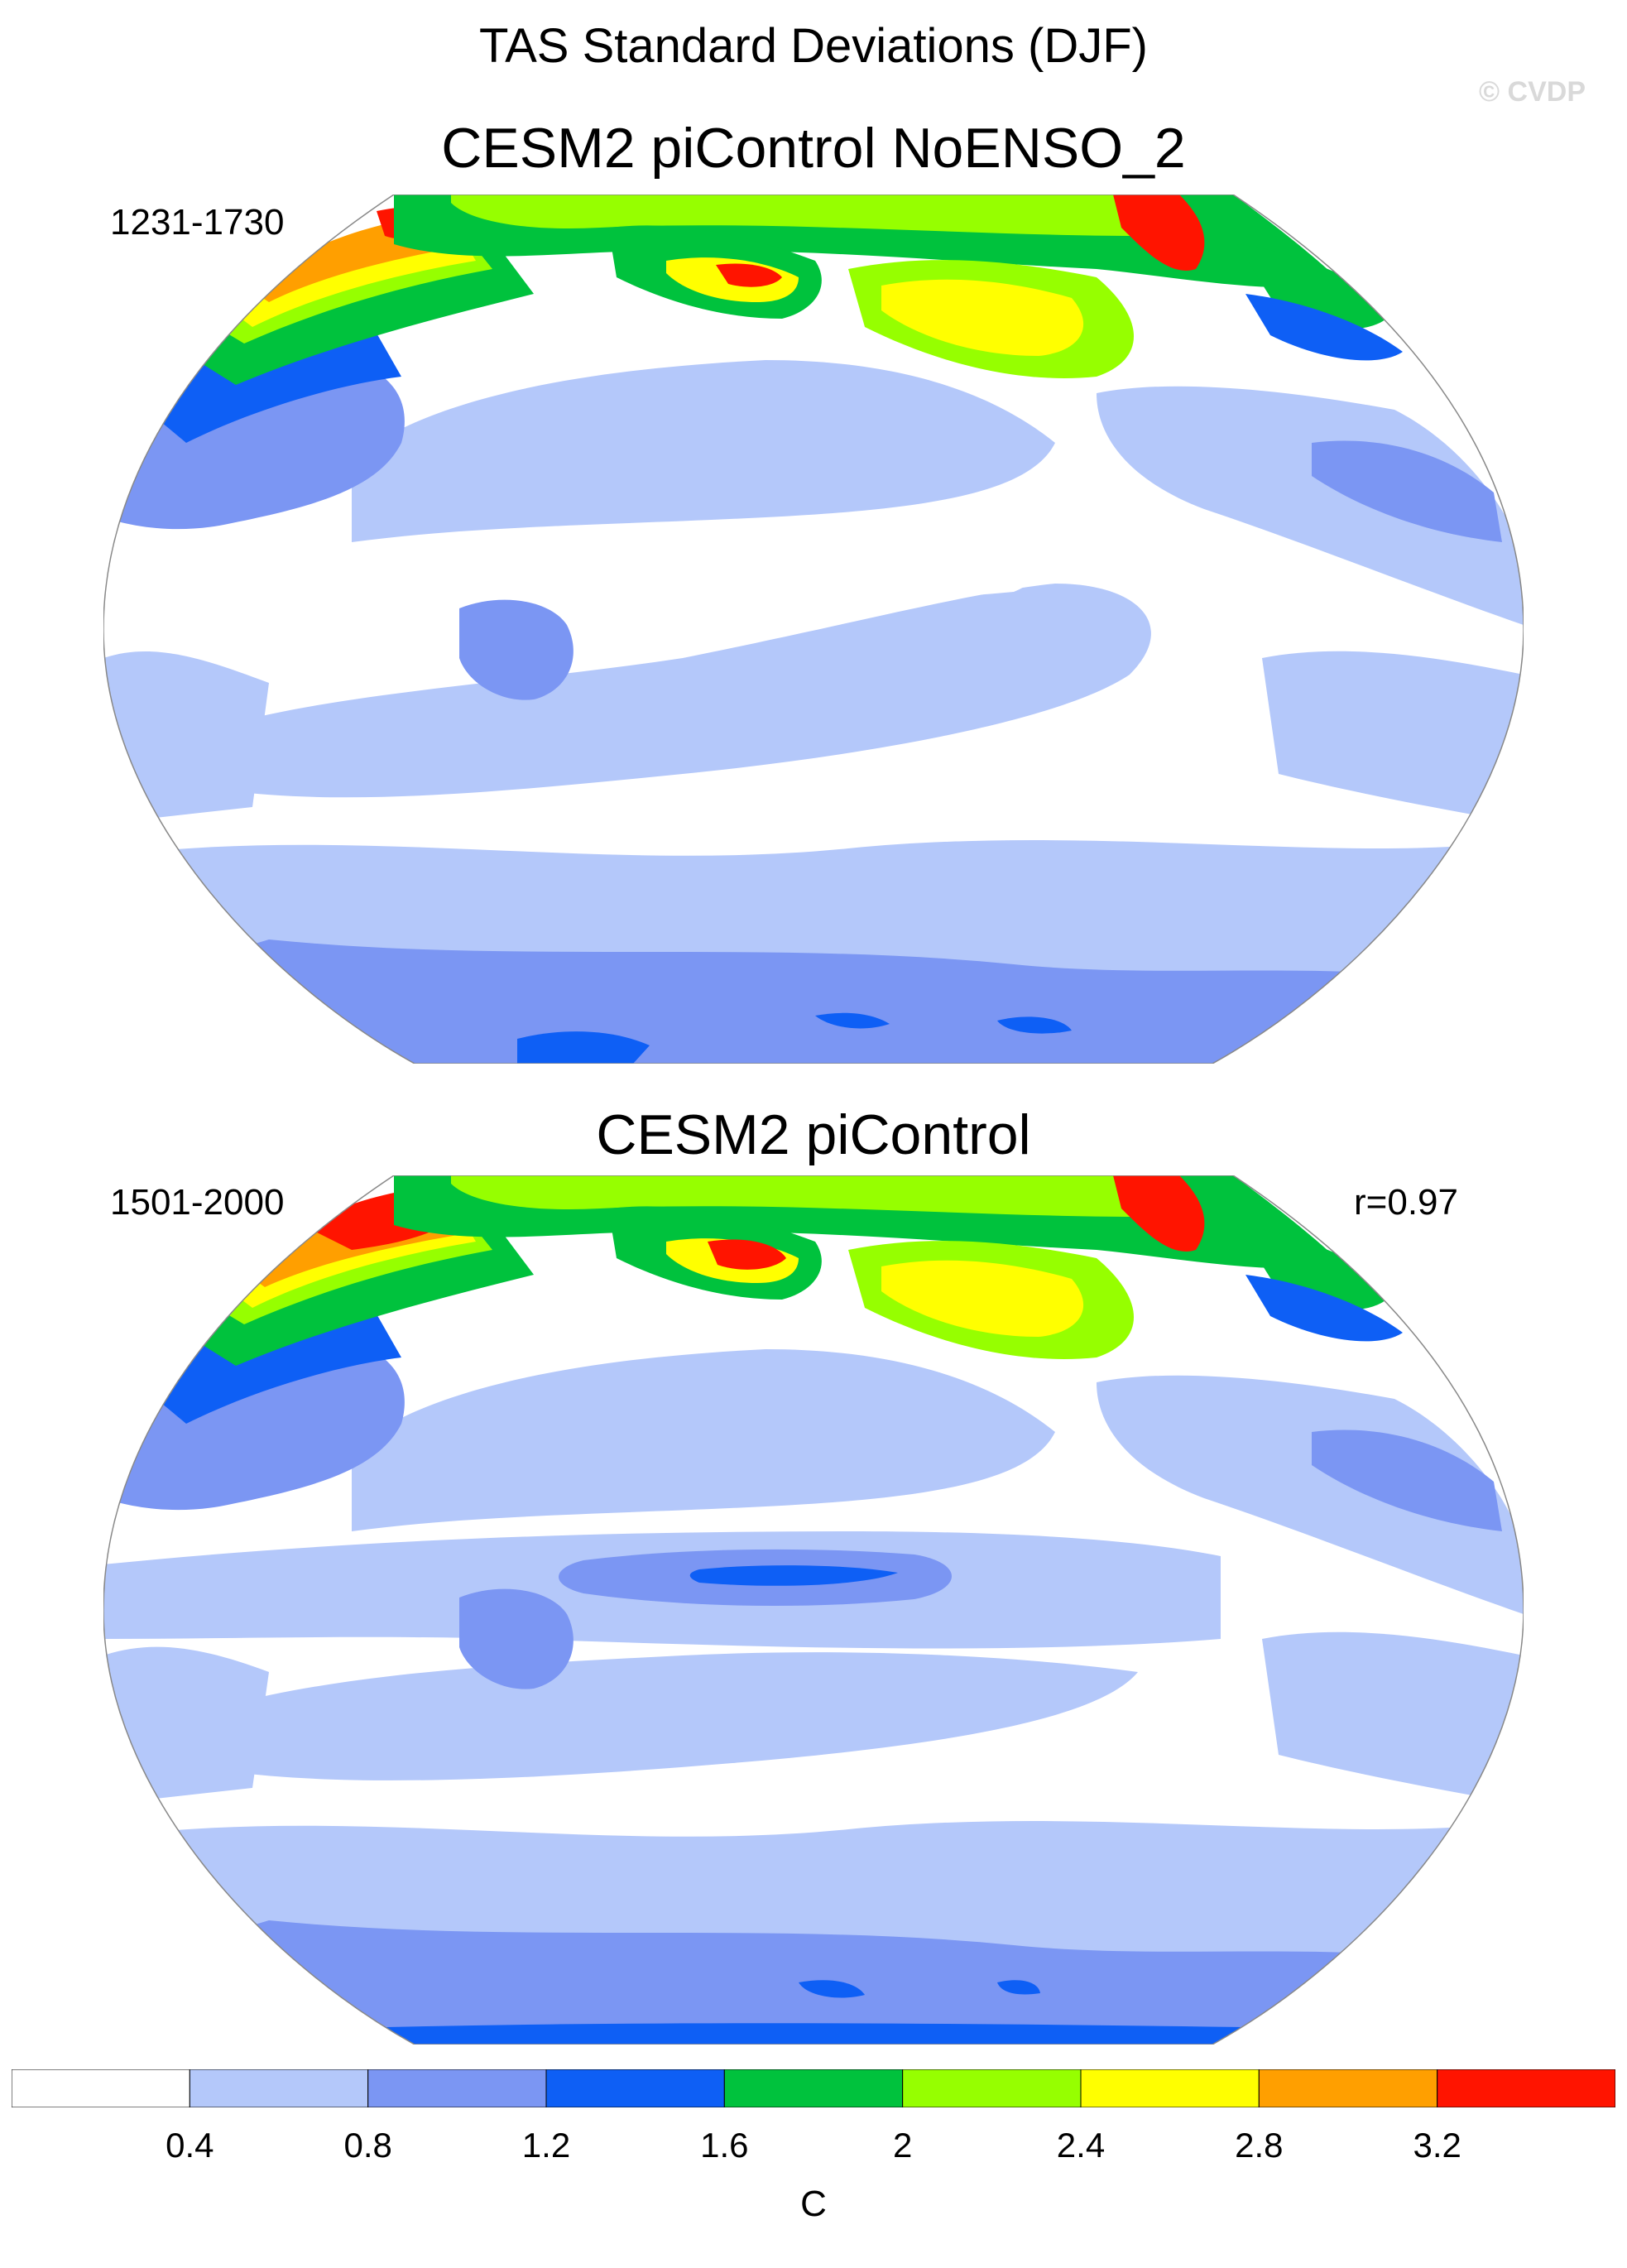 The height and width of the screenshot is (2268, 1627). I want to click on colorbar-unit: C, so click(813, 2204).